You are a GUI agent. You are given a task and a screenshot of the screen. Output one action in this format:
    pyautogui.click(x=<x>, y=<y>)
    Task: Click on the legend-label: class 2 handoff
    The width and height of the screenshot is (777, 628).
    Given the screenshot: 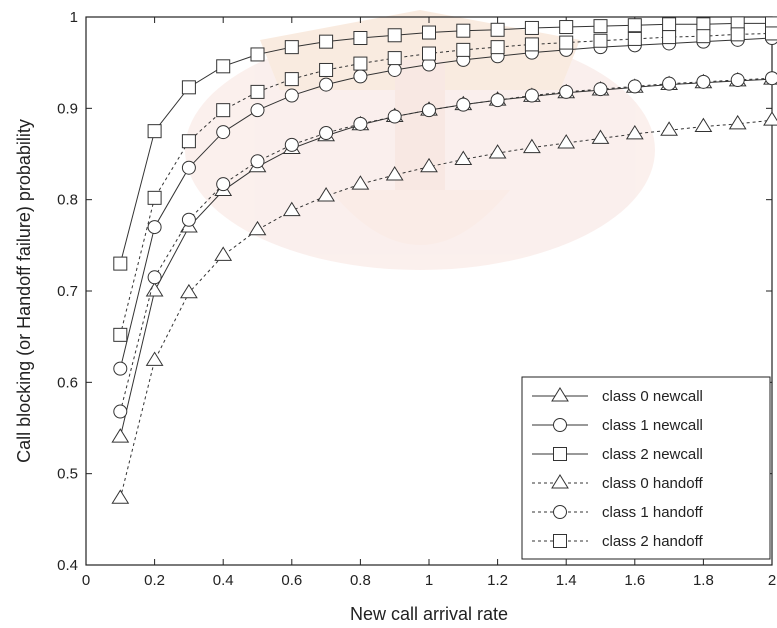 What is the action you would take?
    pyautogui.click(x=652, y=541)
    